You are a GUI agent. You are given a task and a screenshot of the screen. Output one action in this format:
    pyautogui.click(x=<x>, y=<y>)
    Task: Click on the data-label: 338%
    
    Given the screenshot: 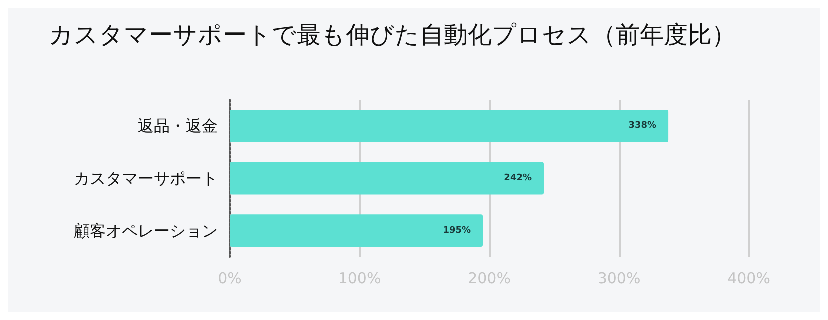 What is the action you would take?
    pyautogui.click(x=642, y=126)
    